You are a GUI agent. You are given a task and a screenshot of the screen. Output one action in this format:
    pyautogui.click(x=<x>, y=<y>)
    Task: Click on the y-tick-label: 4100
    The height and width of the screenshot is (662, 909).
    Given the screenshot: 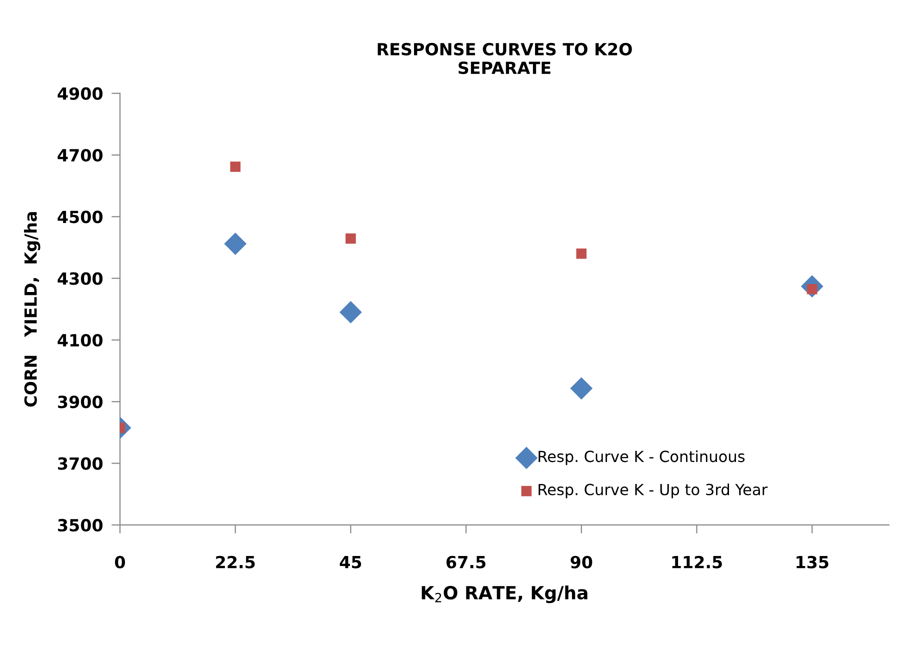 What is the action you would take?
    pyautogui.click(x=80, y=340)
    